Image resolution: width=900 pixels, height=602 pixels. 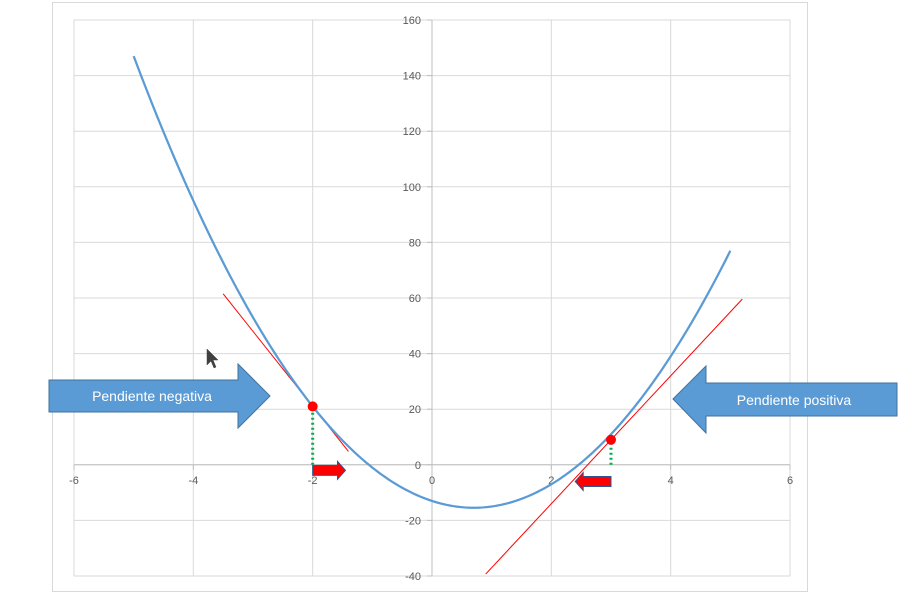 What do you see at coordinates (193, 481) in the screenshot?
I see `x-tick-label: -4` at bounding box center [193, 481].